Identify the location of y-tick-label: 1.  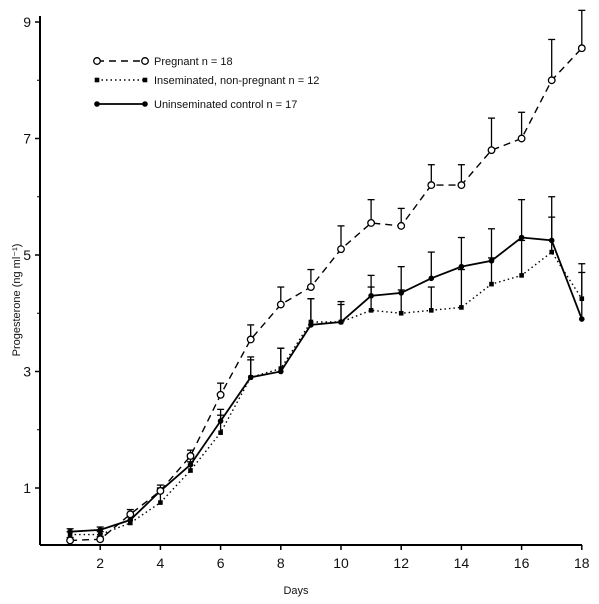
(27, 488).